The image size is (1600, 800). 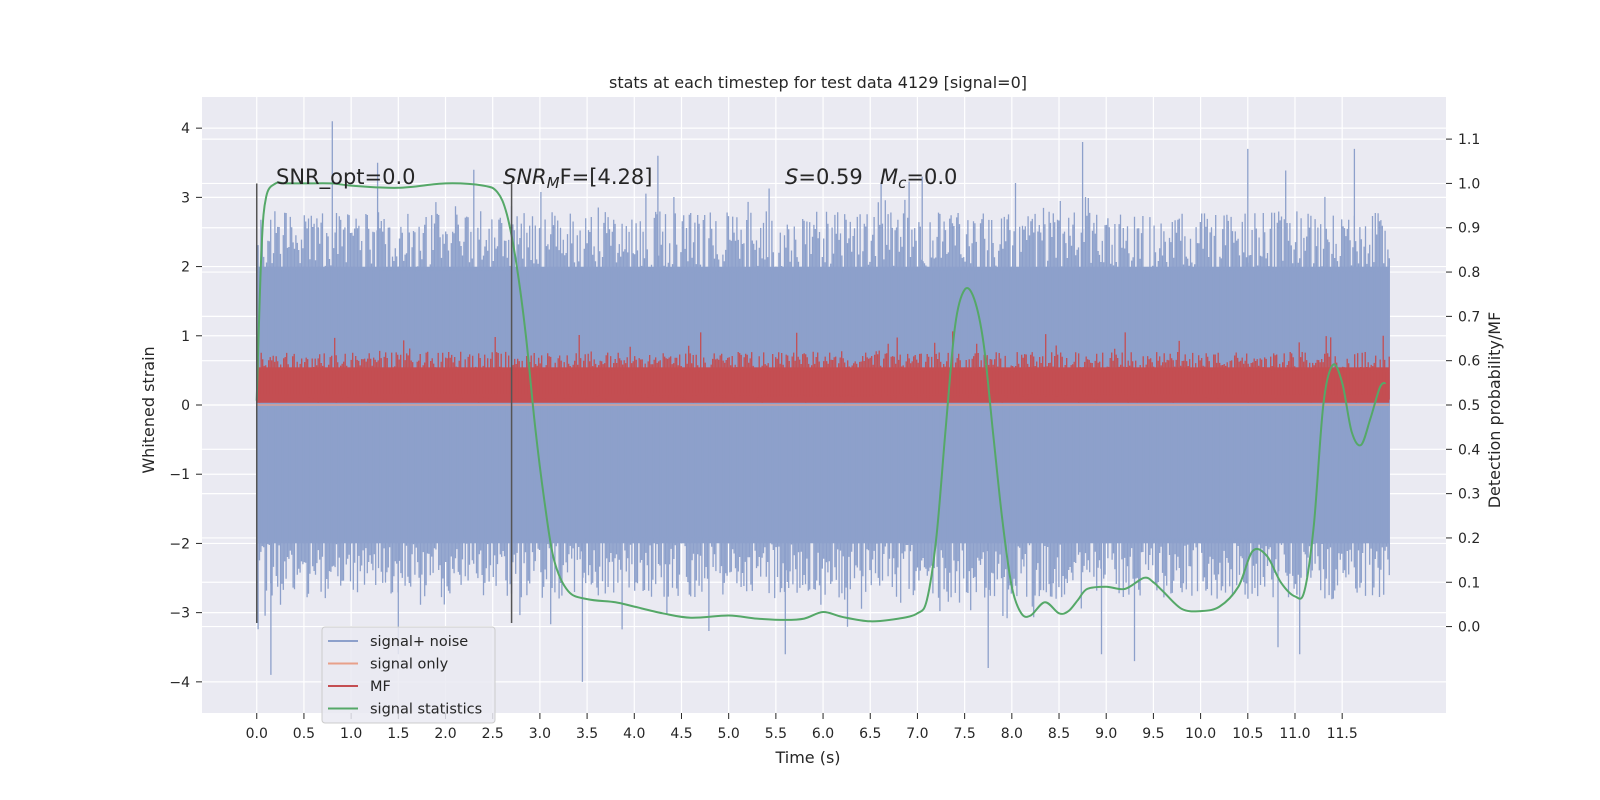 What do you see at coordinates (1469, 317) in the screenshot?
I see `right-y-tick-label: 0.7` at bounding box center [1469, 317].